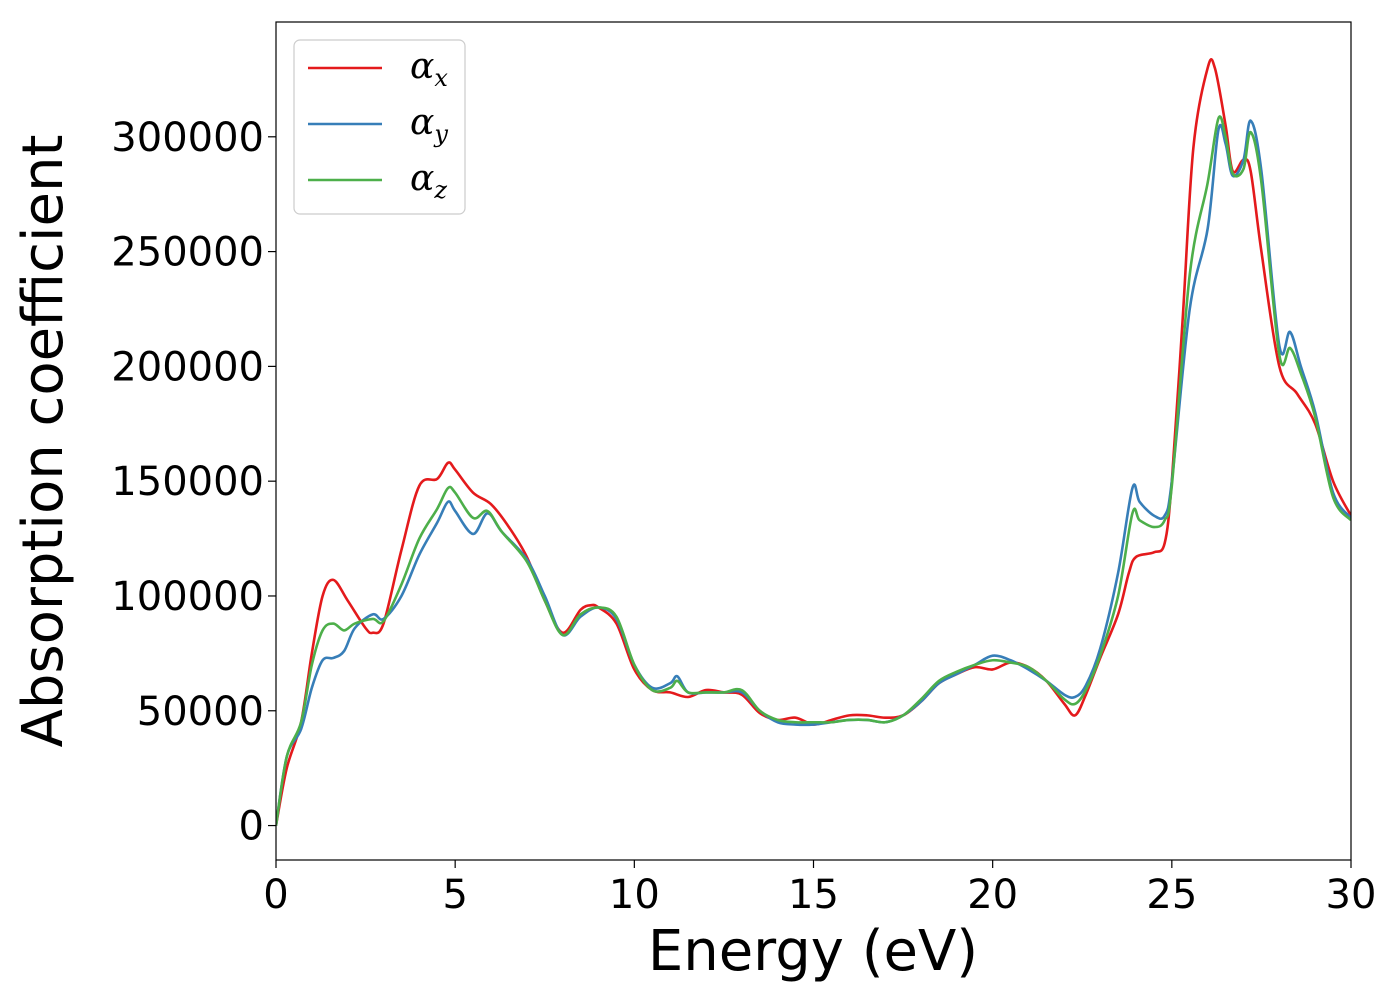 This screenshot has width=1400, height=1000. What do you see at coordinates (187, 482) in the screenshot?
I see `y-tick-label: 150000` at bounding box center [187, 482].